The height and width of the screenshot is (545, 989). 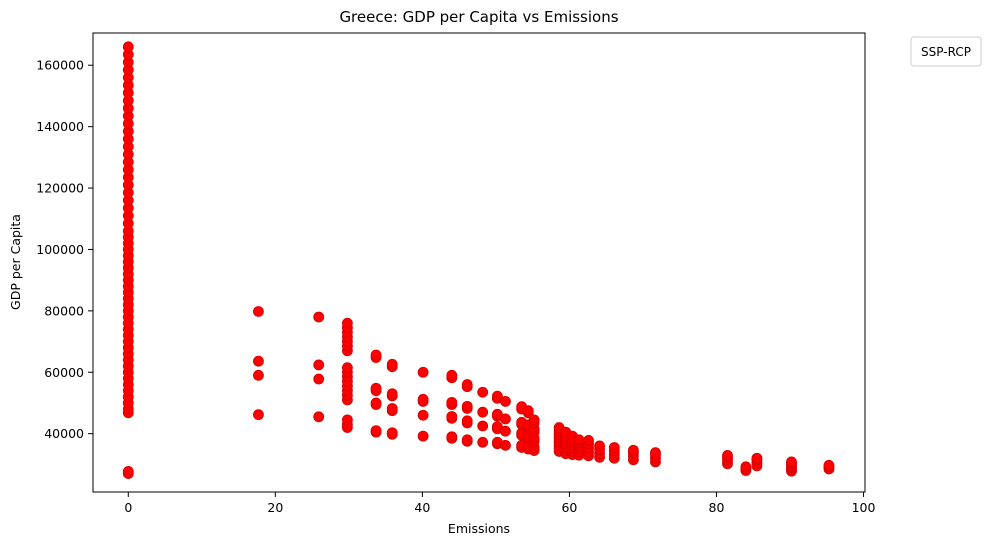 What do you see at coordinates (60, 126) in the screenshot?
I see `y-tick-label: 140000` at bounding box center [60, 126].